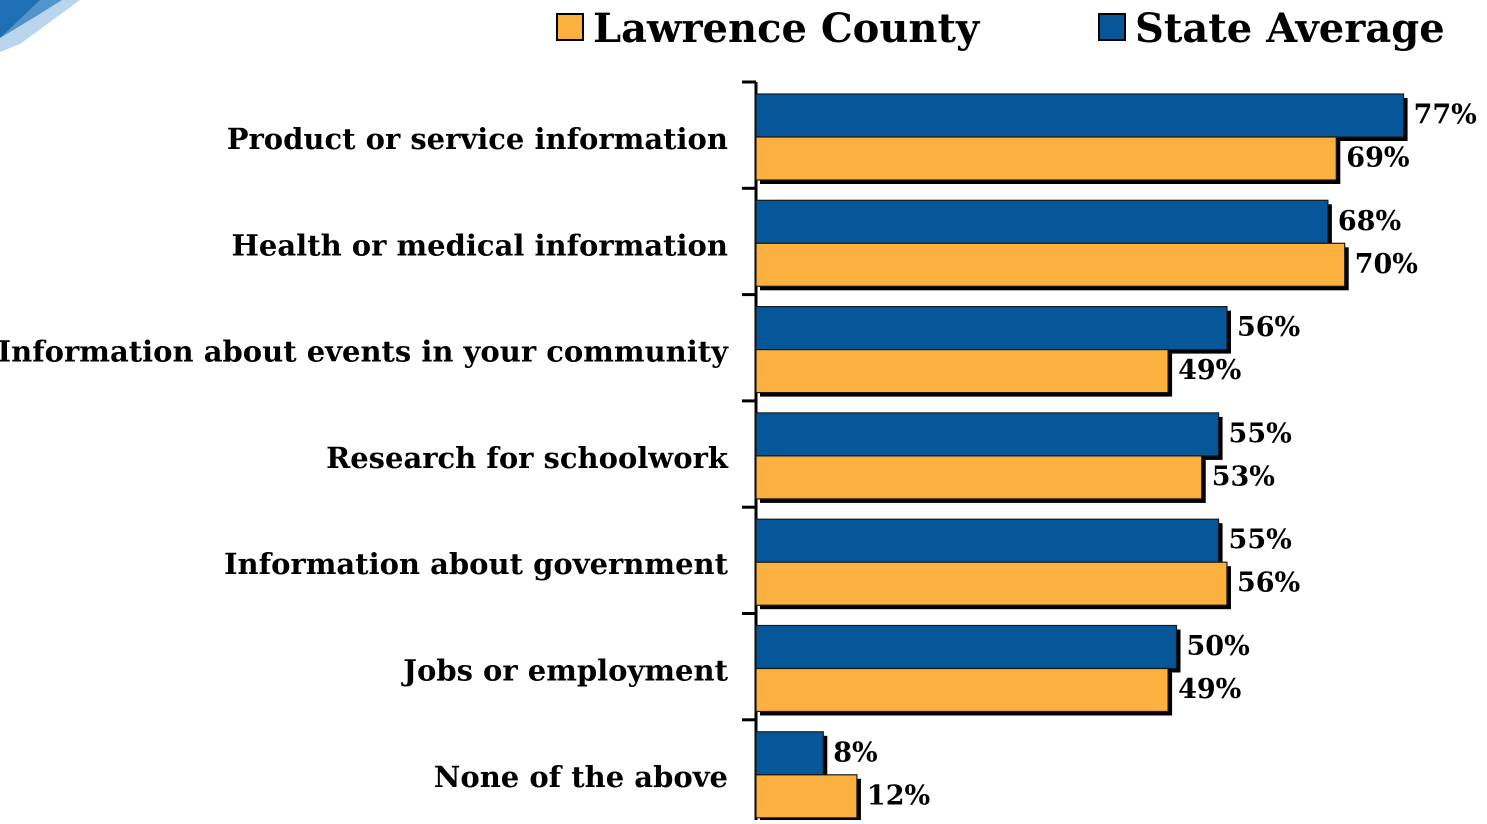 The height and width of the screenshot is (824, 1487). Describe the element at coordinates (855, 752) in the screenshot. I see `data-label-state-average-none-of-the-above: 8%` at that location.